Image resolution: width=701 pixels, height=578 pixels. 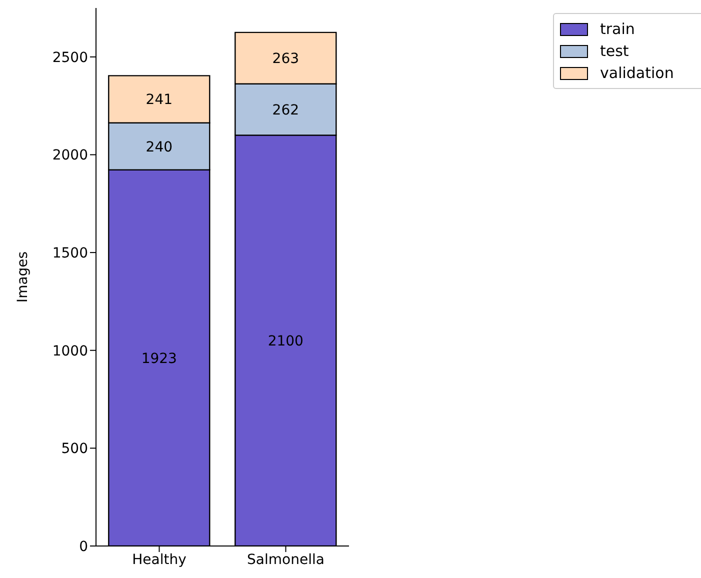 What do you see at coordinates (286, 342) in the screenshot?
I see `data-label: 2100` at bounding box center [286, 342].